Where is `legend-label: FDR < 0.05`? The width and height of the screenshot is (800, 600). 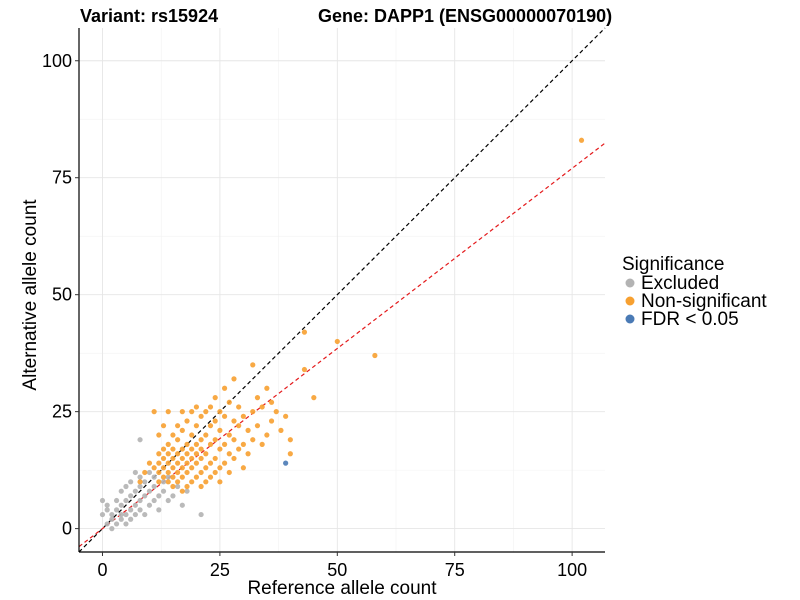
legend-label: FDR < 0.05 is located at coordinates (690, 319).